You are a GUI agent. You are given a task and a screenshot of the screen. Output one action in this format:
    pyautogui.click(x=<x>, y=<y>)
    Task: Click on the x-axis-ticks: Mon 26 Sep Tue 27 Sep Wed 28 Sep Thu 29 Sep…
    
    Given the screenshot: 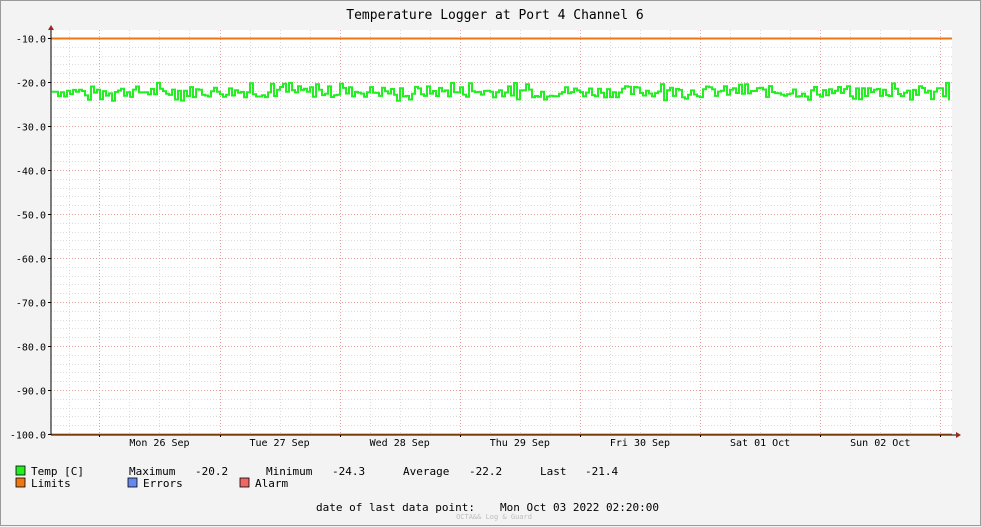 What is the action you would take?
    pyautogui.click(x=520, y=441)
    